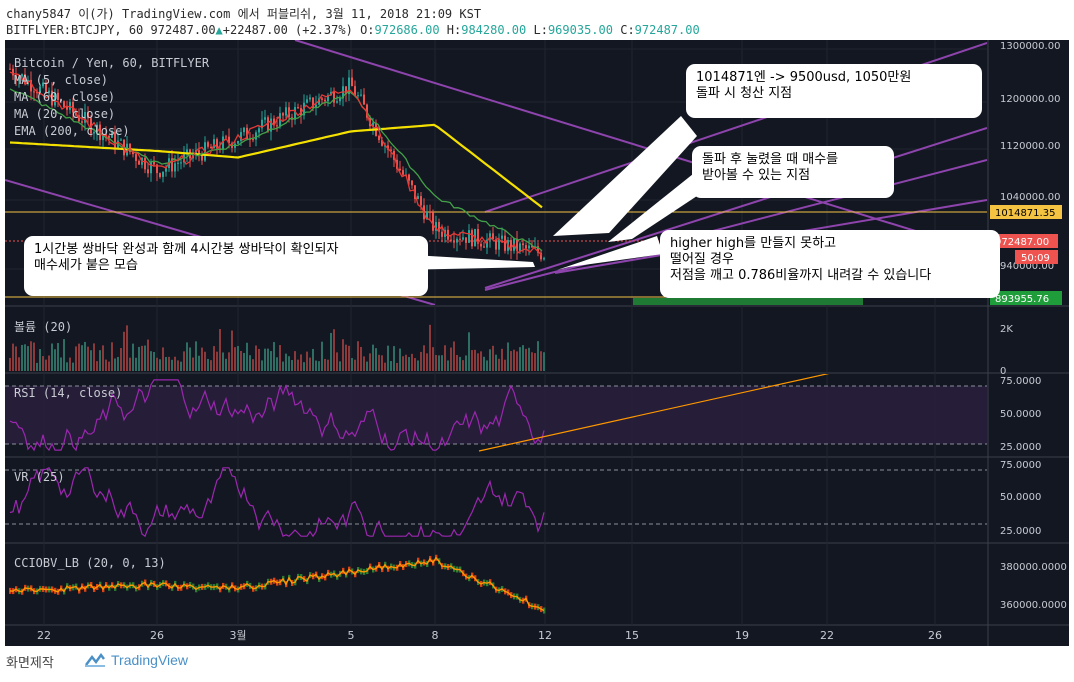  Describe the element at coordinates (735, 225) in the screenshot. I see `rising-channel-line` at that location.